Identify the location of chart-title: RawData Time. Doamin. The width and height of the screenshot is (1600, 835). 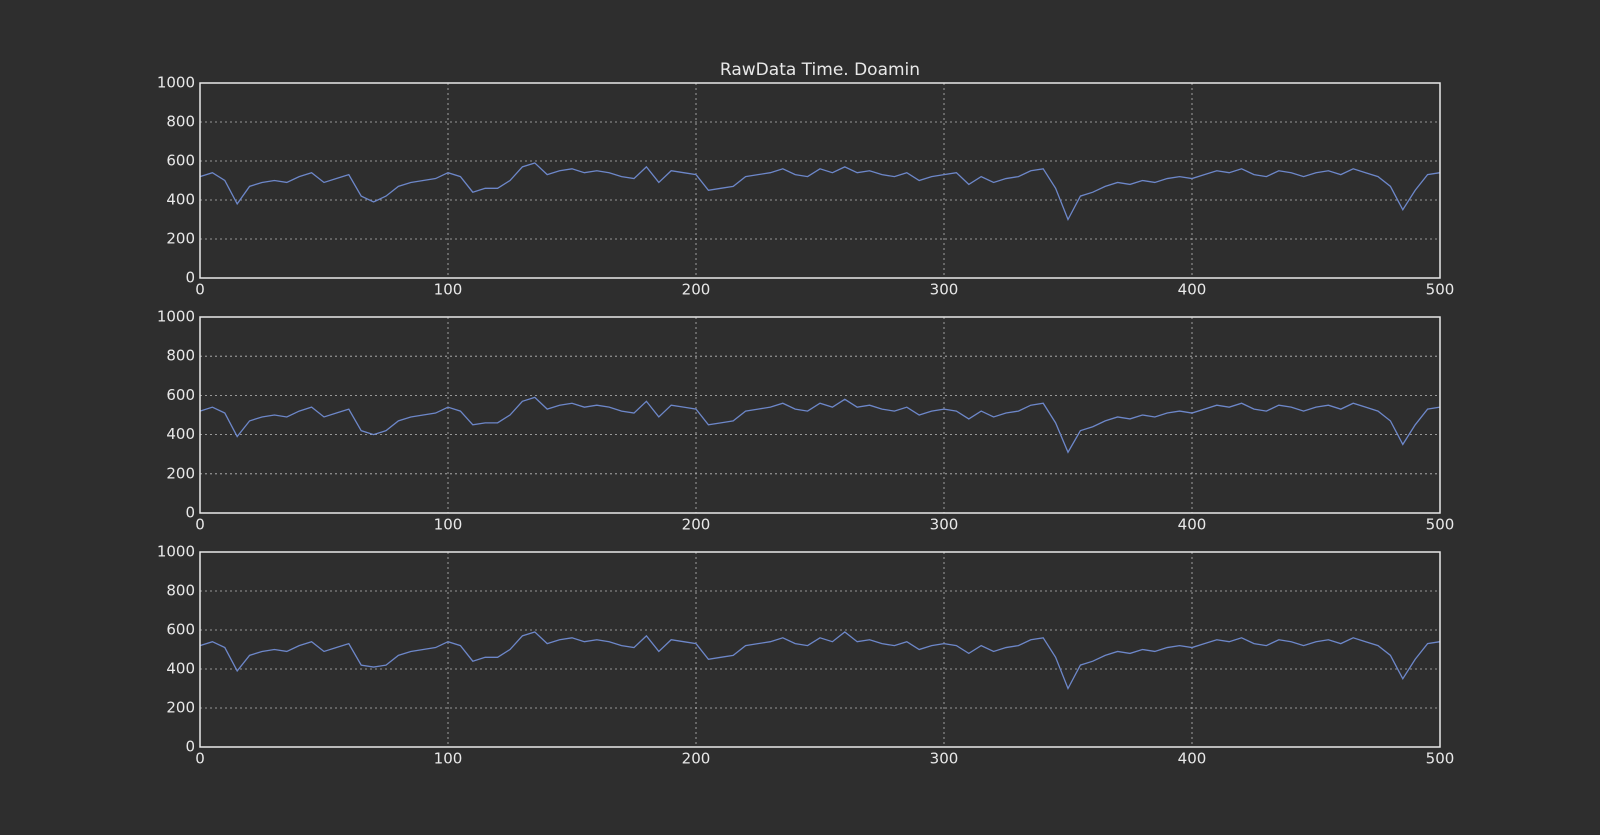
(820, 70).